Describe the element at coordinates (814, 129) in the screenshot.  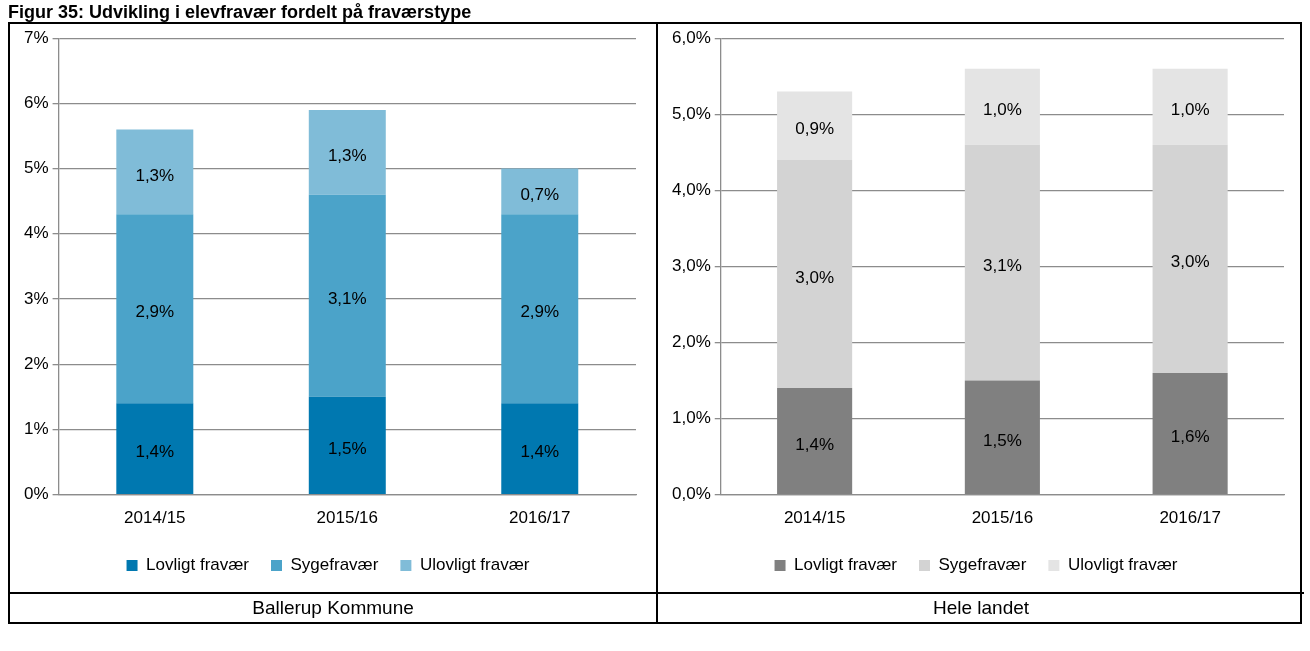
I see `data-label: 0,9%` at that location.